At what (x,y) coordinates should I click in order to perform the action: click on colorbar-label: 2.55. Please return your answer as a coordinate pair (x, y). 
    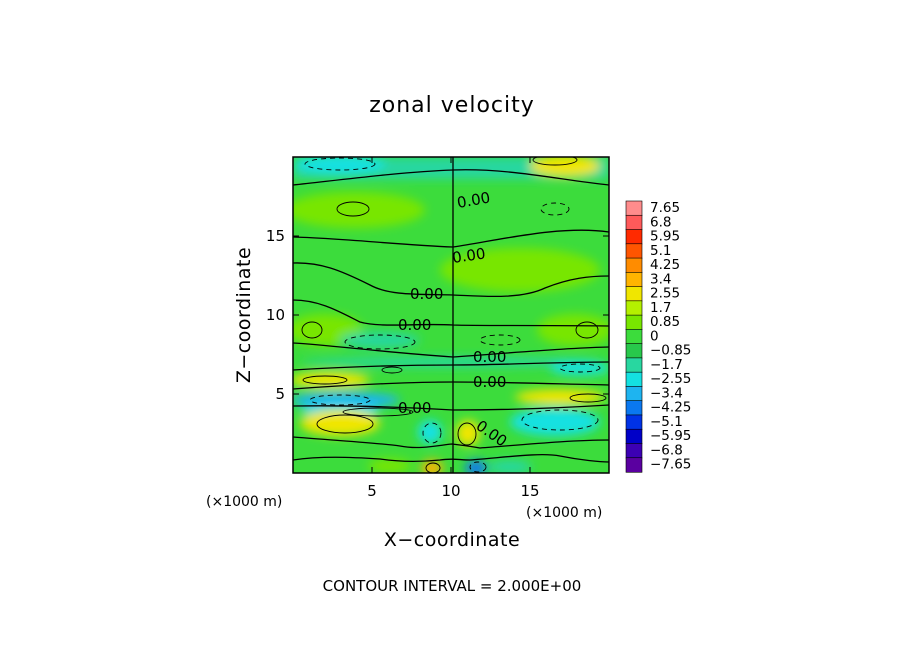
    Looking at the image, I should click on (665, 294).